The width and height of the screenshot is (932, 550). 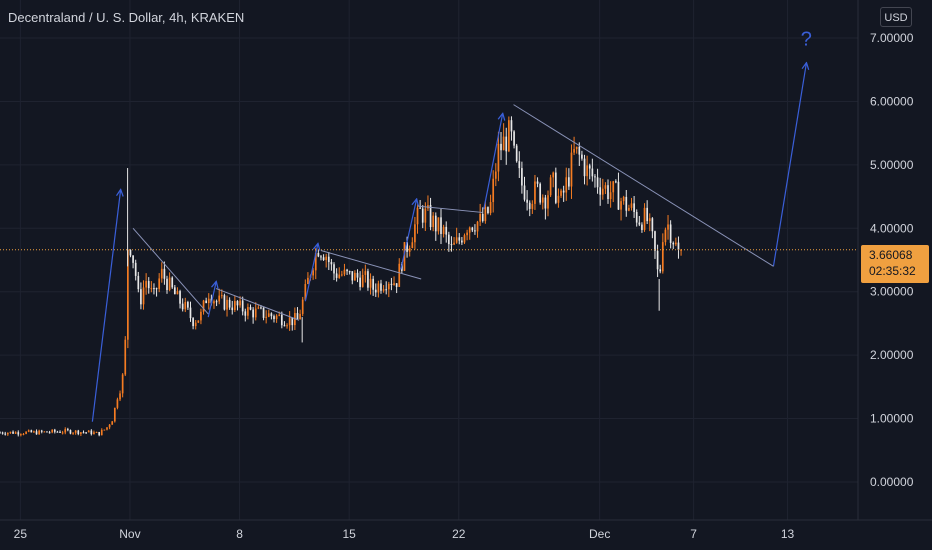 What do you see at coordinates (459, 534) in the screenshot?
I see `time-tick-label: 22` at bounding box center [459, 534].